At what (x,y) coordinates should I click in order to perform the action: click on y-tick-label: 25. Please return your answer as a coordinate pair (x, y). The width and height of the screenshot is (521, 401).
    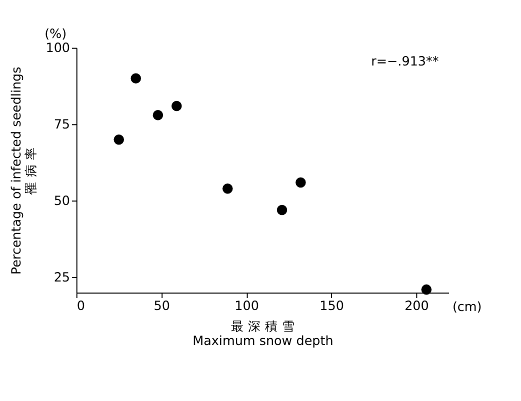
    Looking at the image, I should click on (62, 278).